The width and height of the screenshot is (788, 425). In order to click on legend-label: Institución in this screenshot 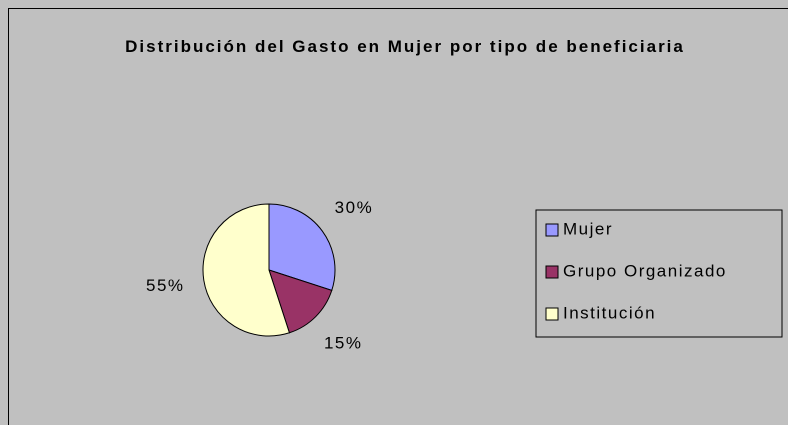, I will do `click(609, 312)`.